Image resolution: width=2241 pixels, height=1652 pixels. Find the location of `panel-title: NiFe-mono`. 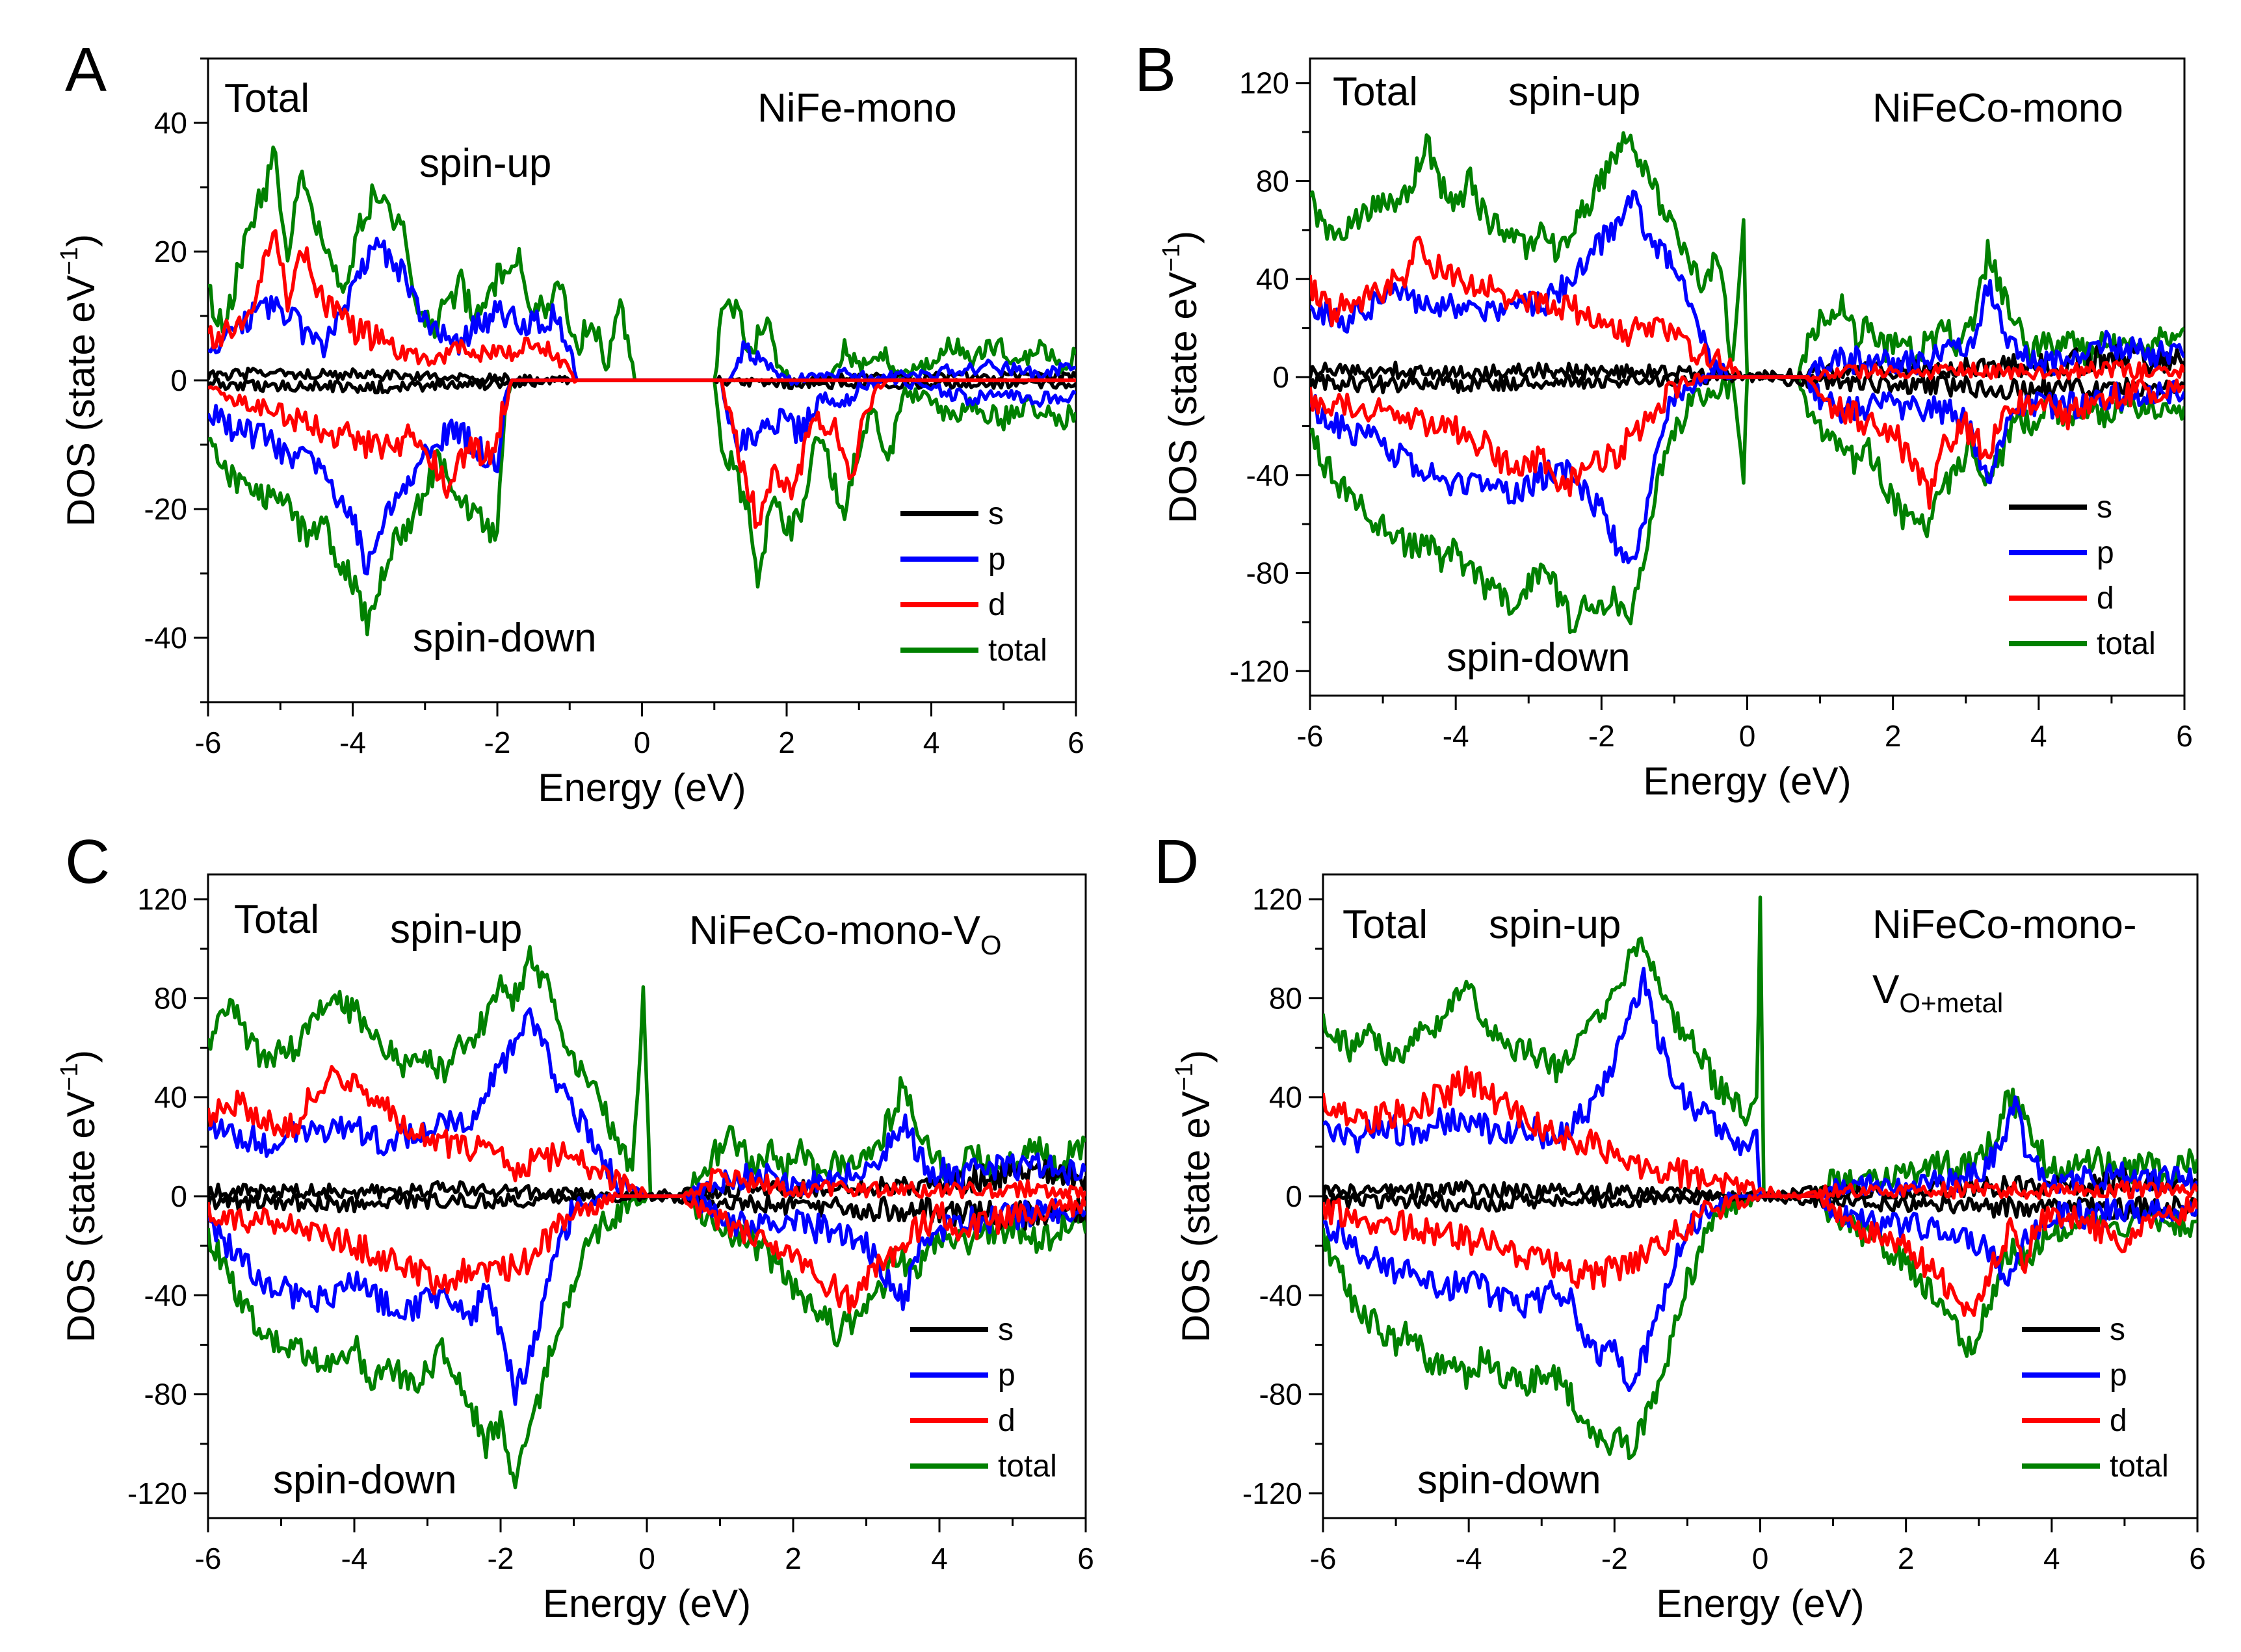

panel-title: NiFe-mono is located at coordinates (857, 108).